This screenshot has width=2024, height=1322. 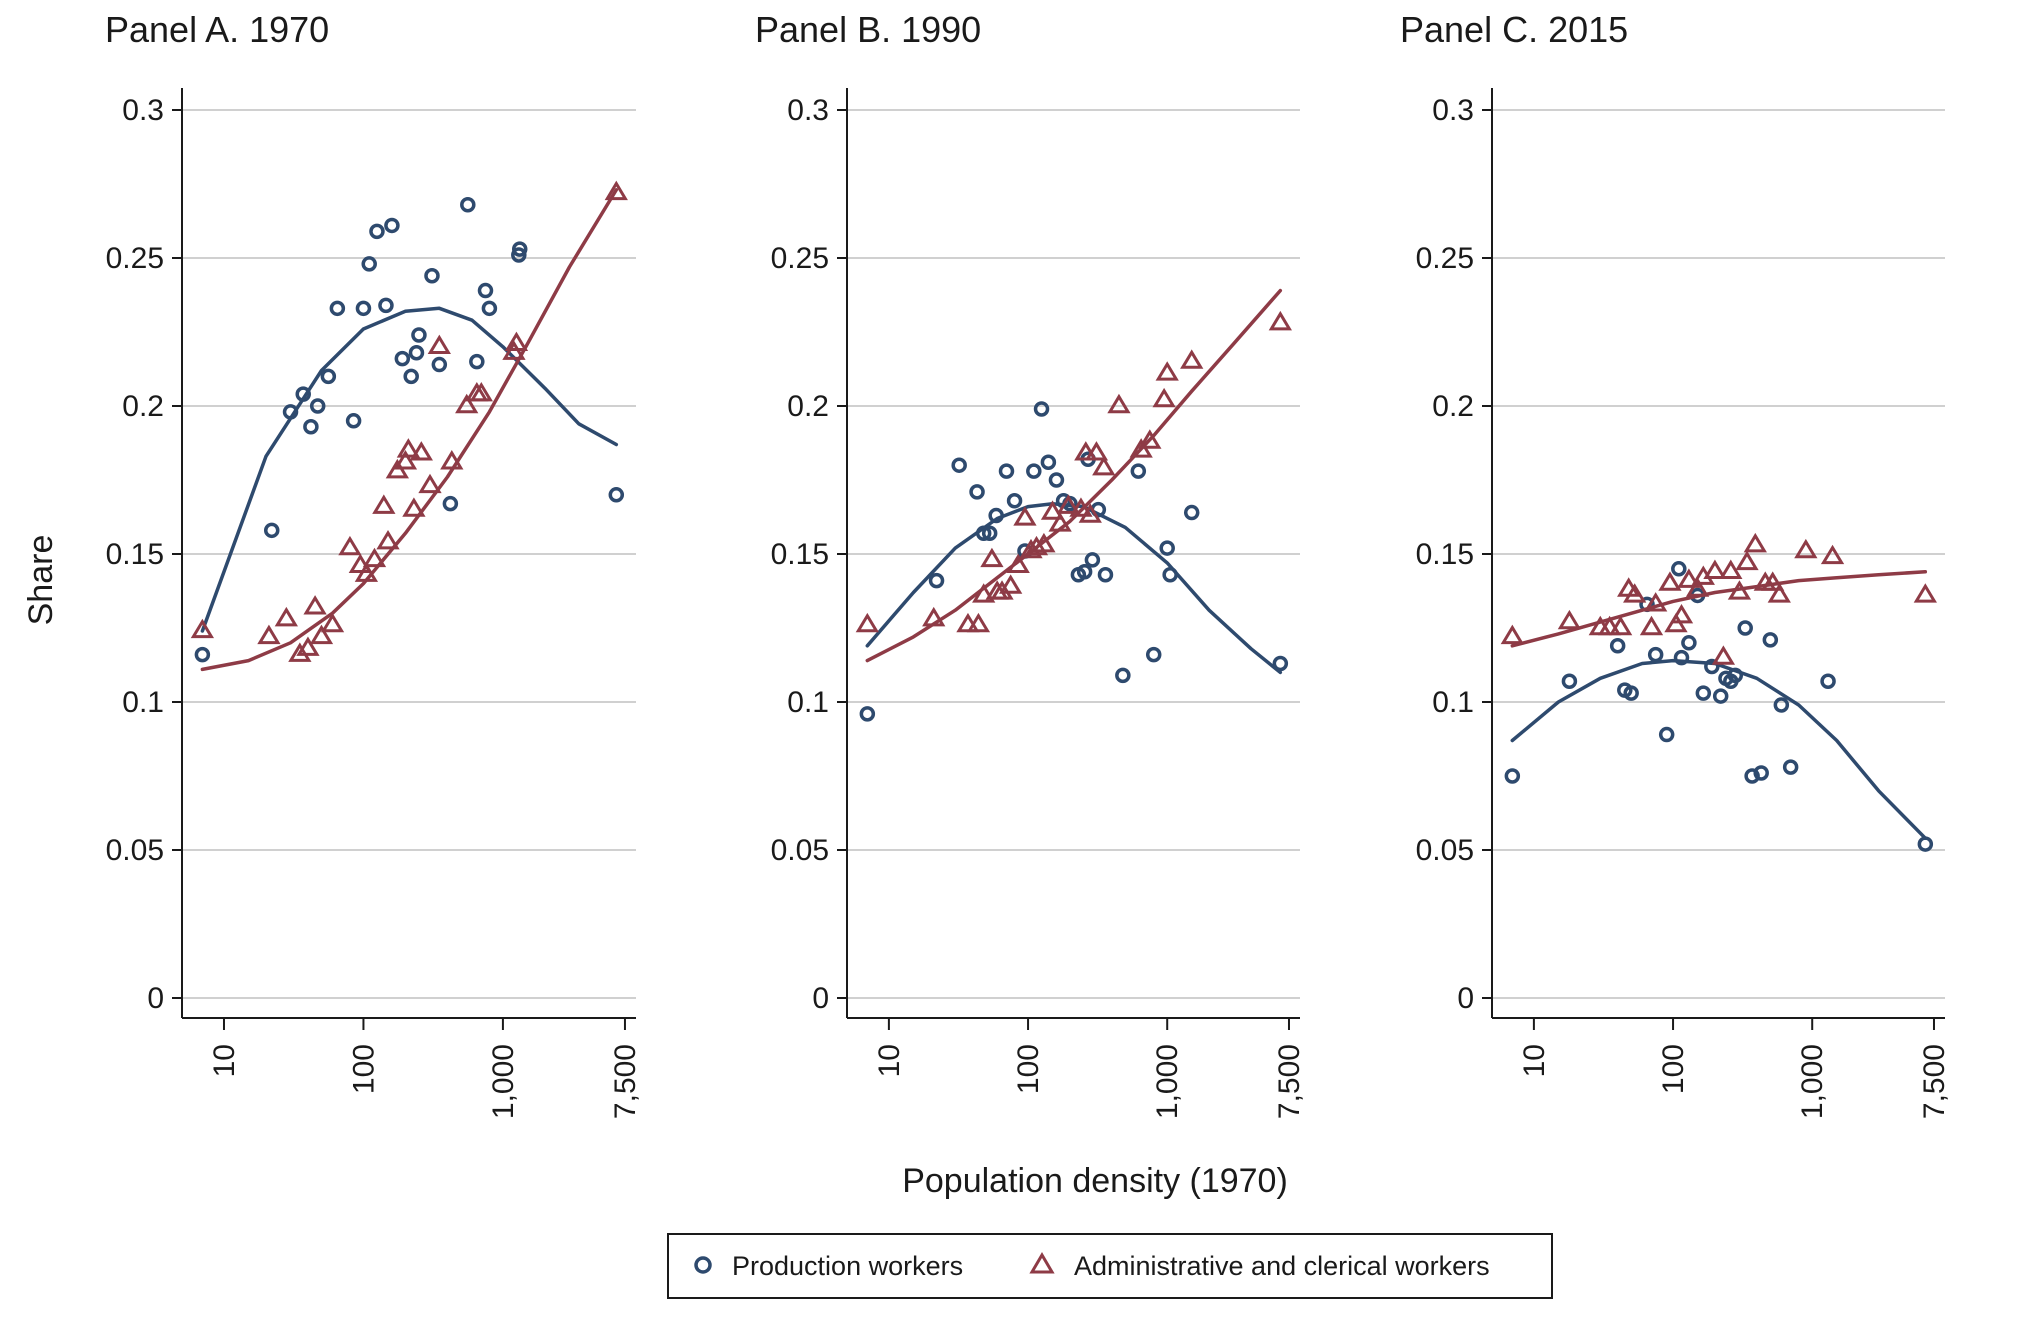 I want to click on legend-triangle-marker, so click(x=1042, y=1263).